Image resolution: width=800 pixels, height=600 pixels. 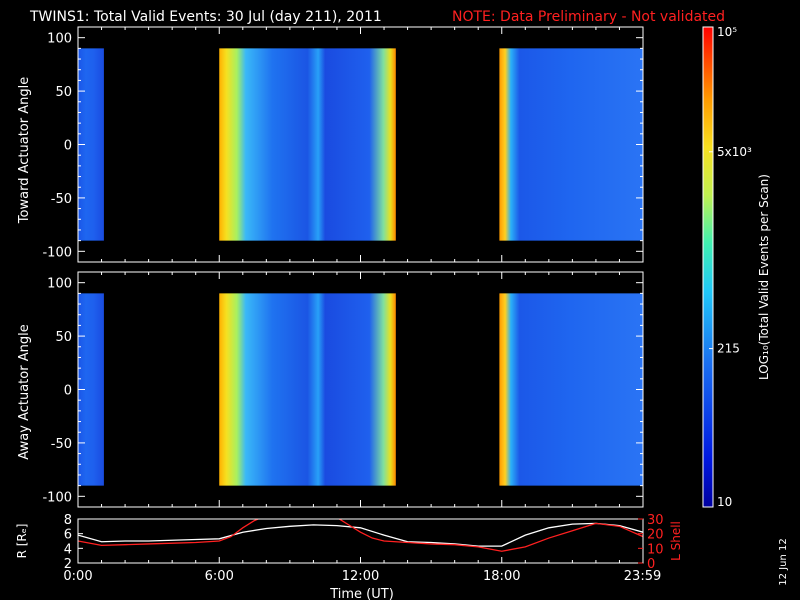 I want to click on x-axis-label: Time (UT), so click(x=361, y=593).